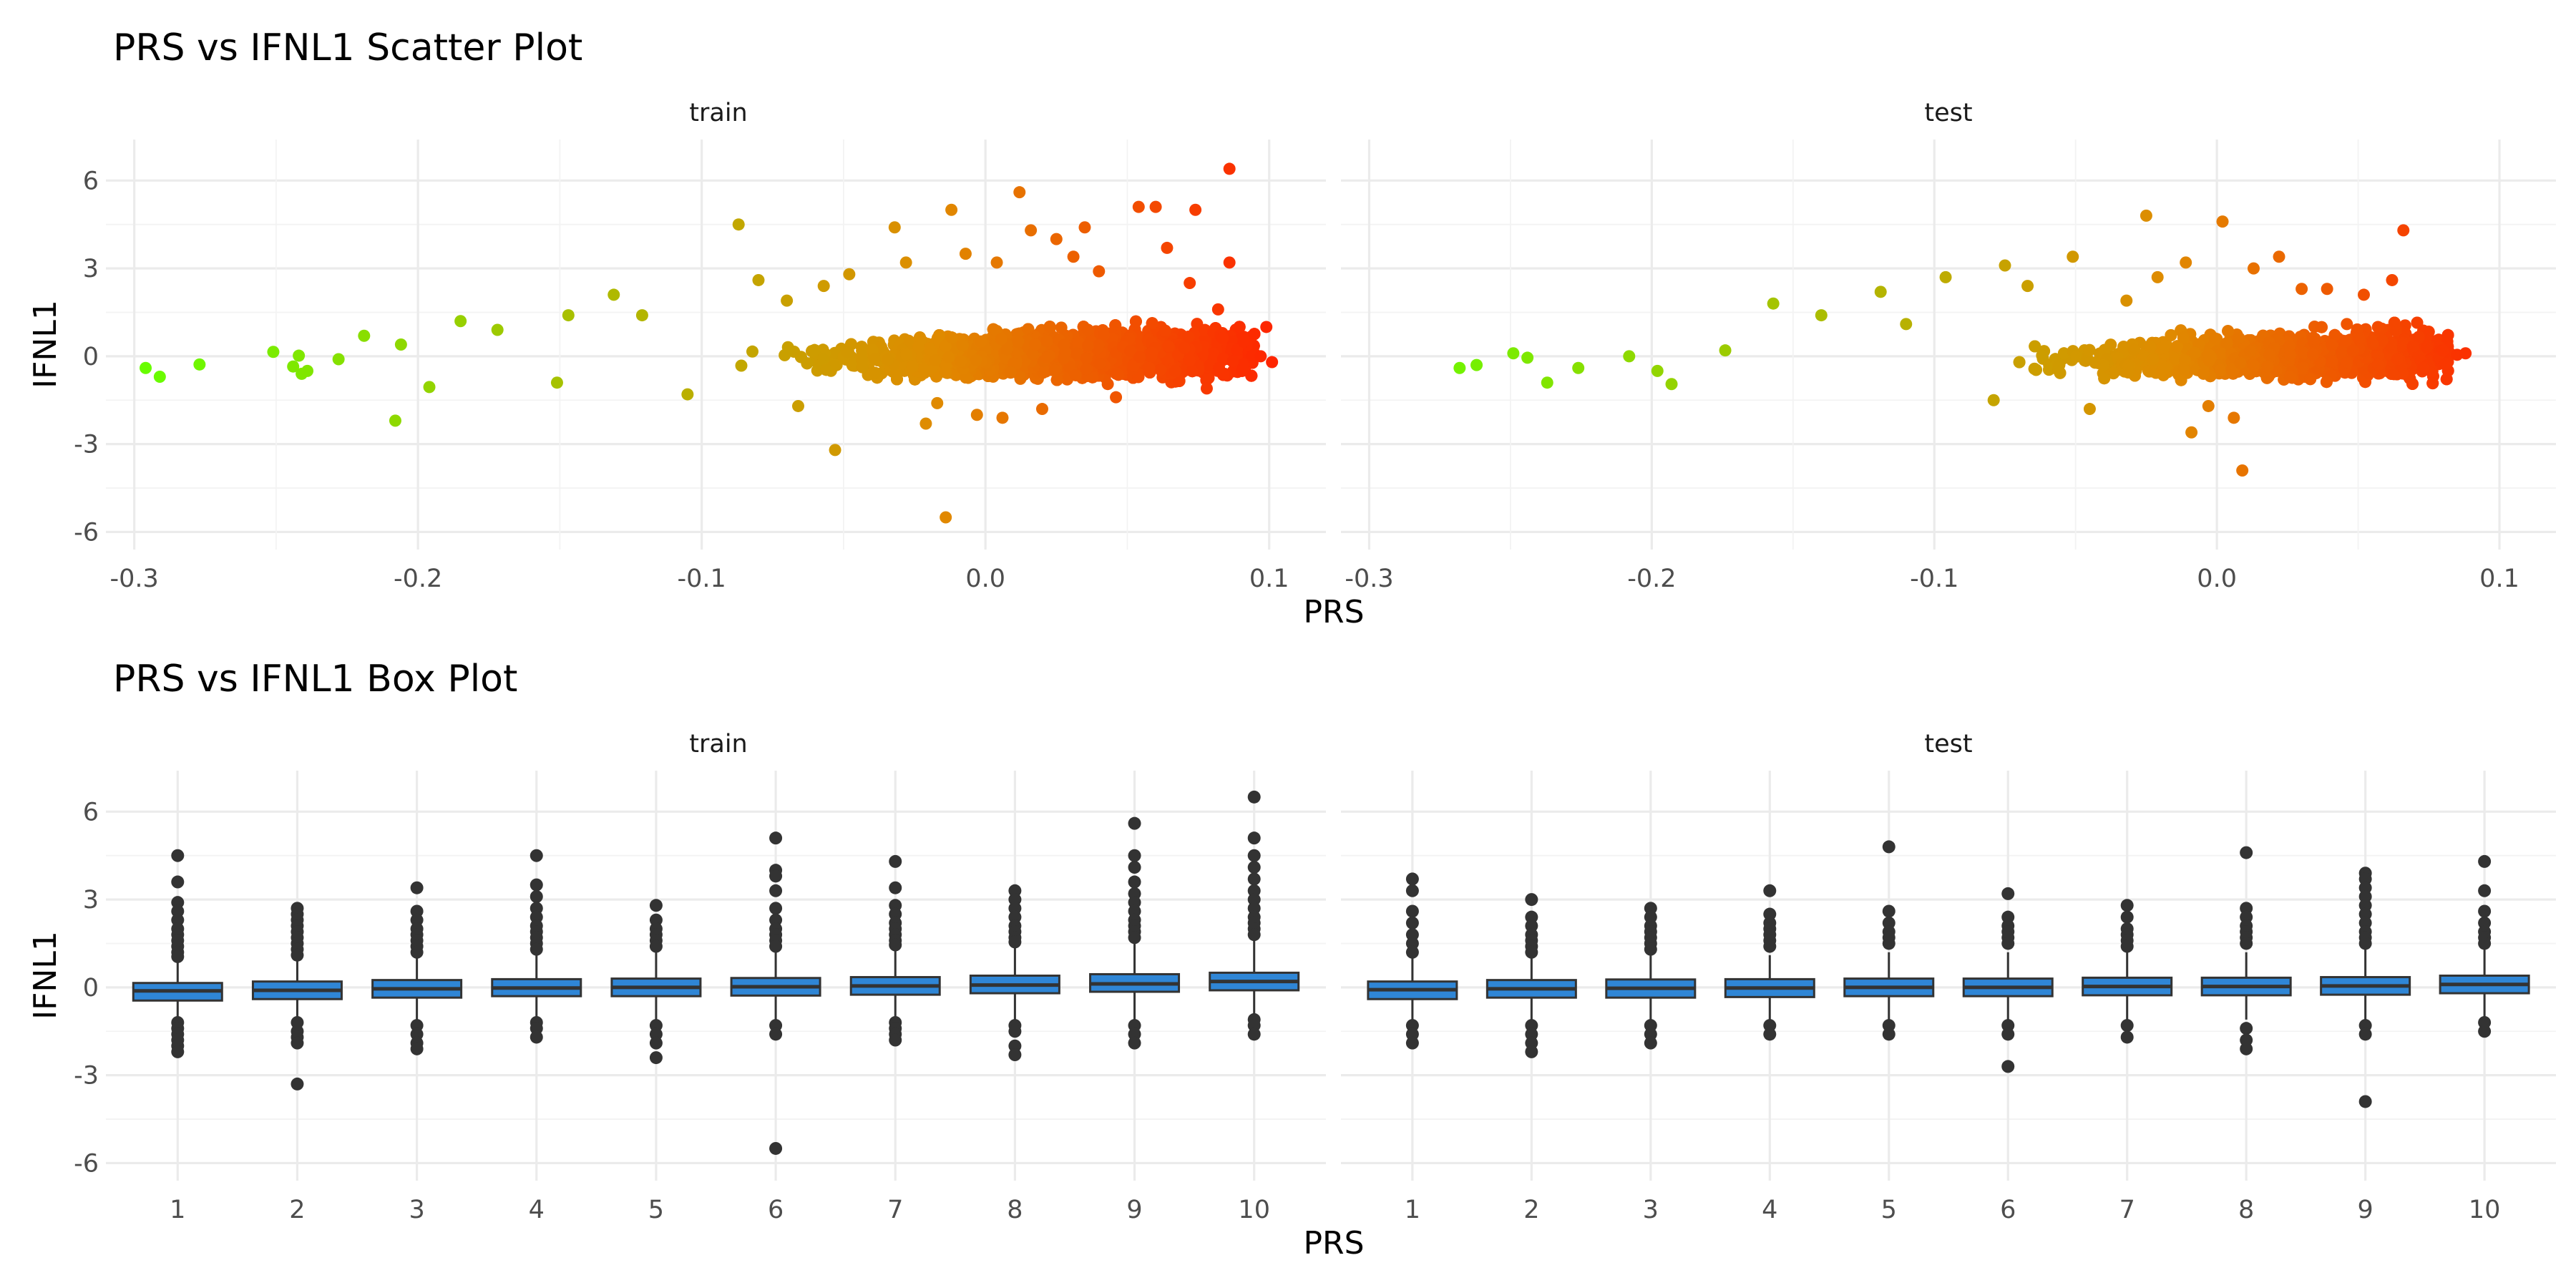 Image resolution: width=2576 pixels, height=1288 pixels. What do you see at coordinates (1948, 113) in the screenshot?
I see `scatter-facet-test-label: test` at bounding box center [1948, 113].